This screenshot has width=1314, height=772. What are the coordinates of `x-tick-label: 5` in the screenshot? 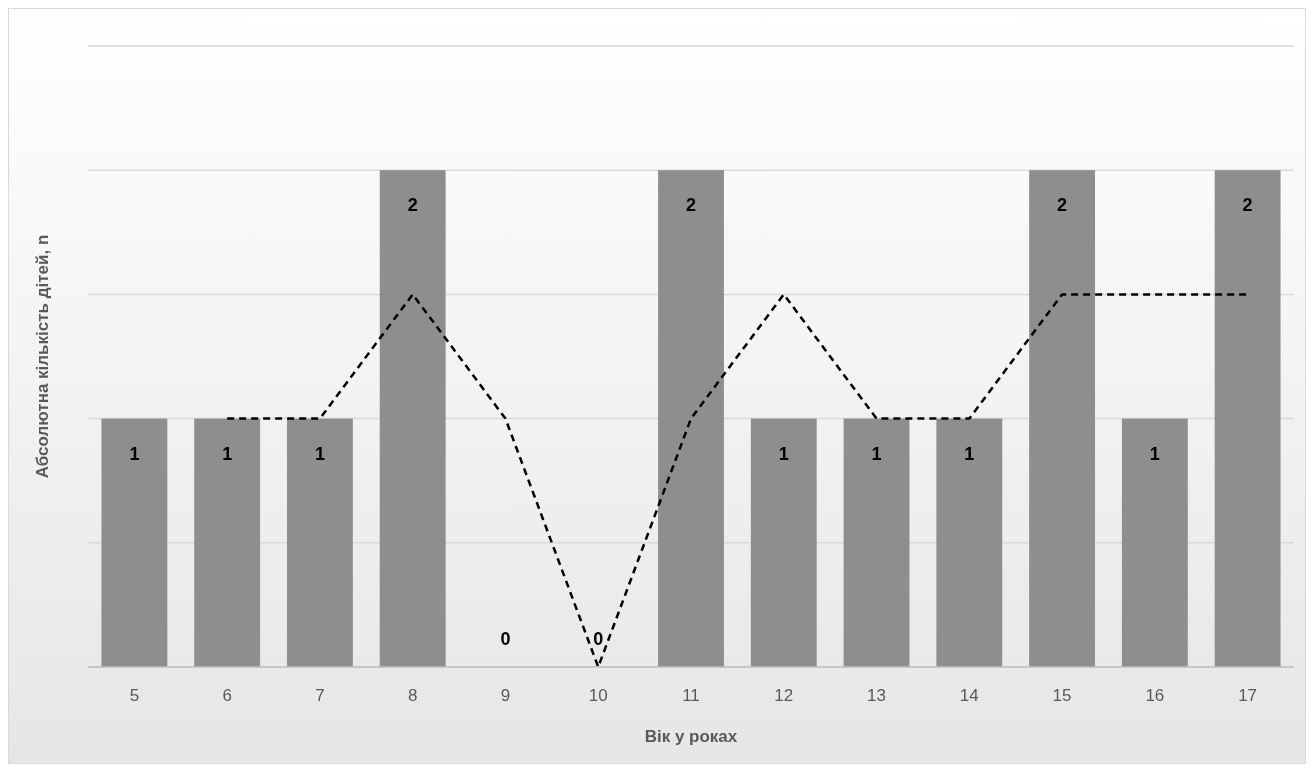 It's located at (134, 695).